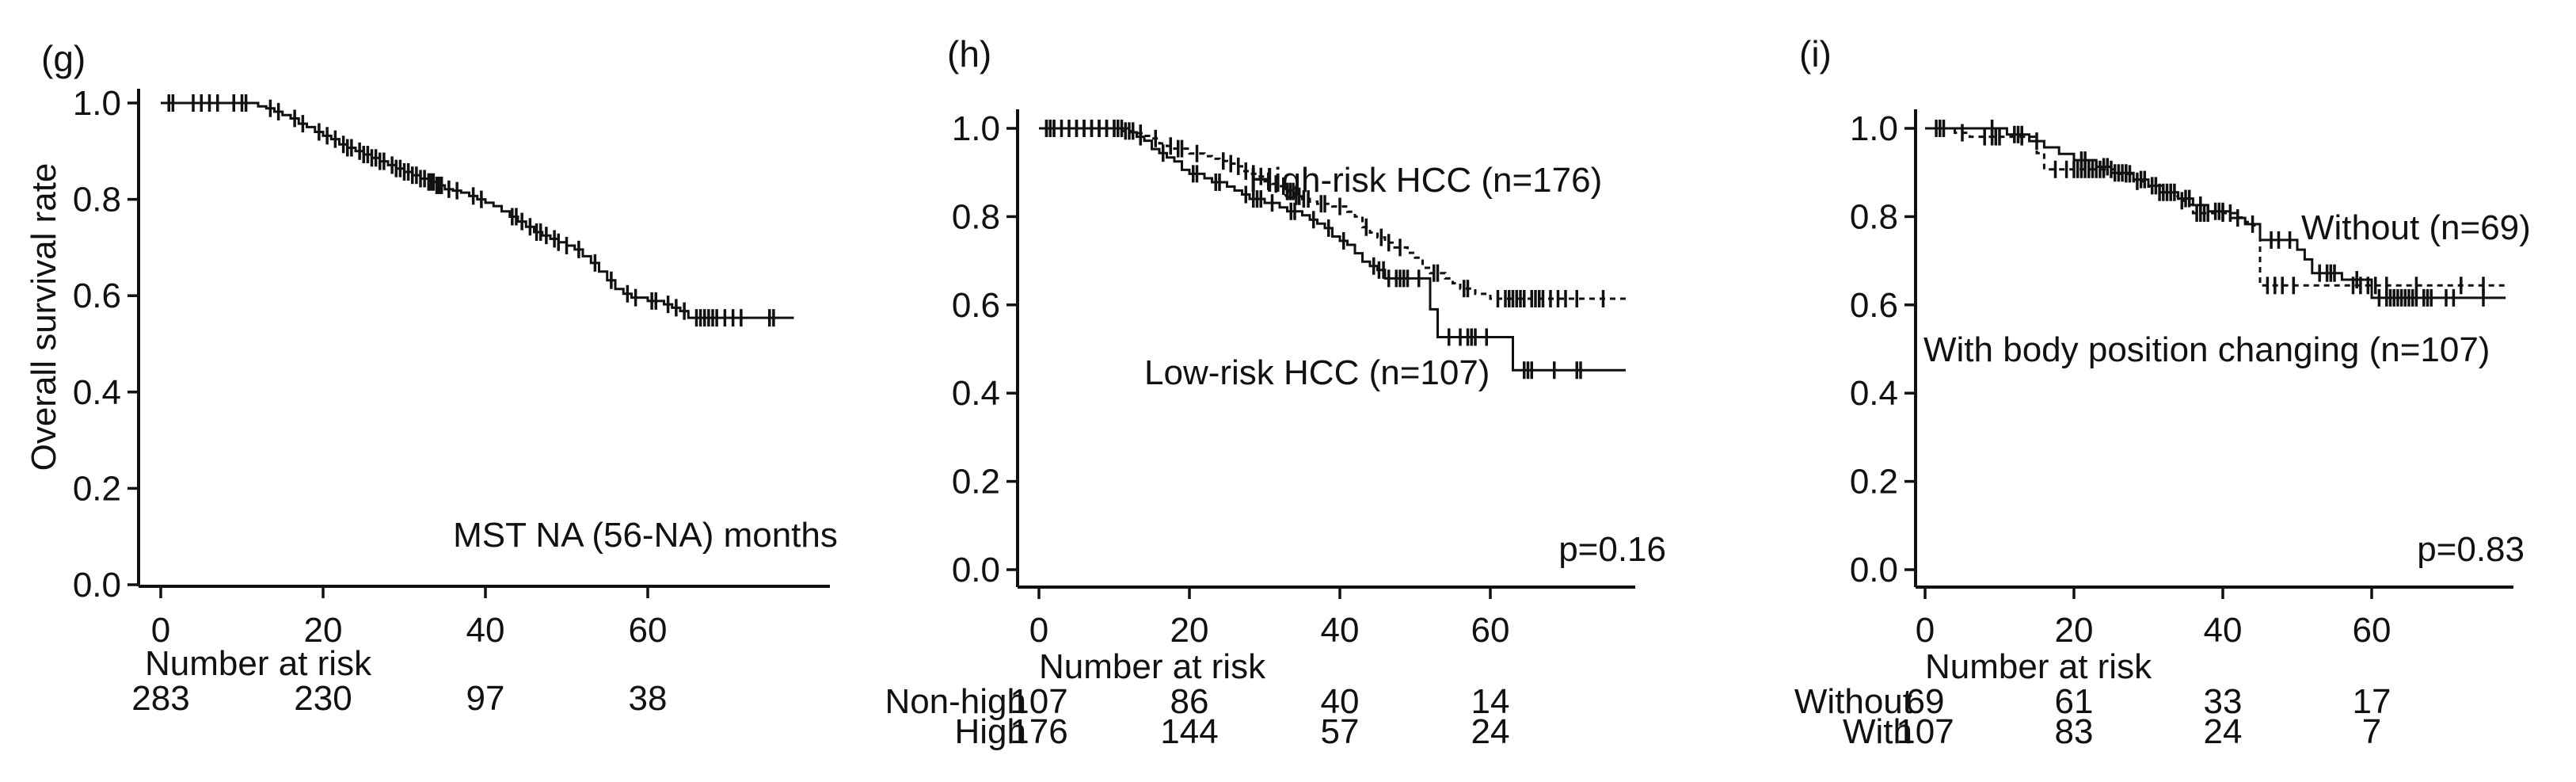 This screenshot has height=782, width=2576. Describe the element at coordinates (991, 731) in the screenshot. I see `risk-row-label: High` at that location.